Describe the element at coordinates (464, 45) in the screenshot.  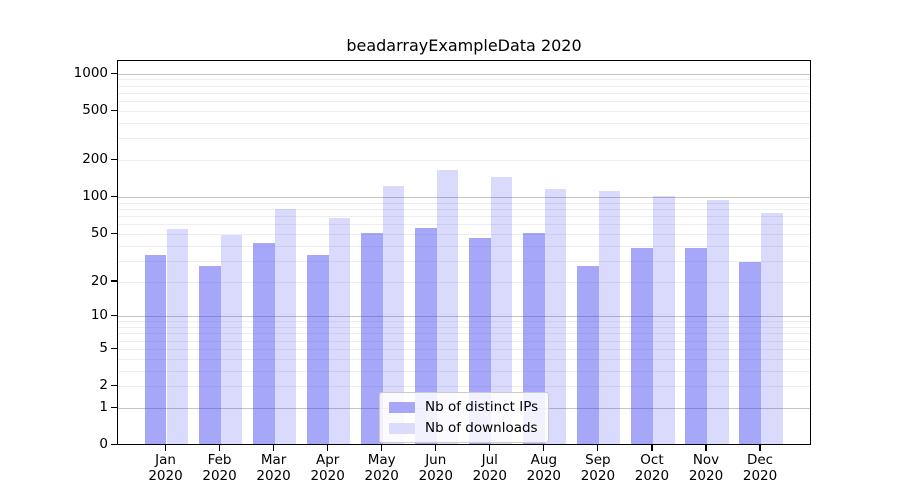
I see `chart-title: beadarrayExampleData 2020` at that location.